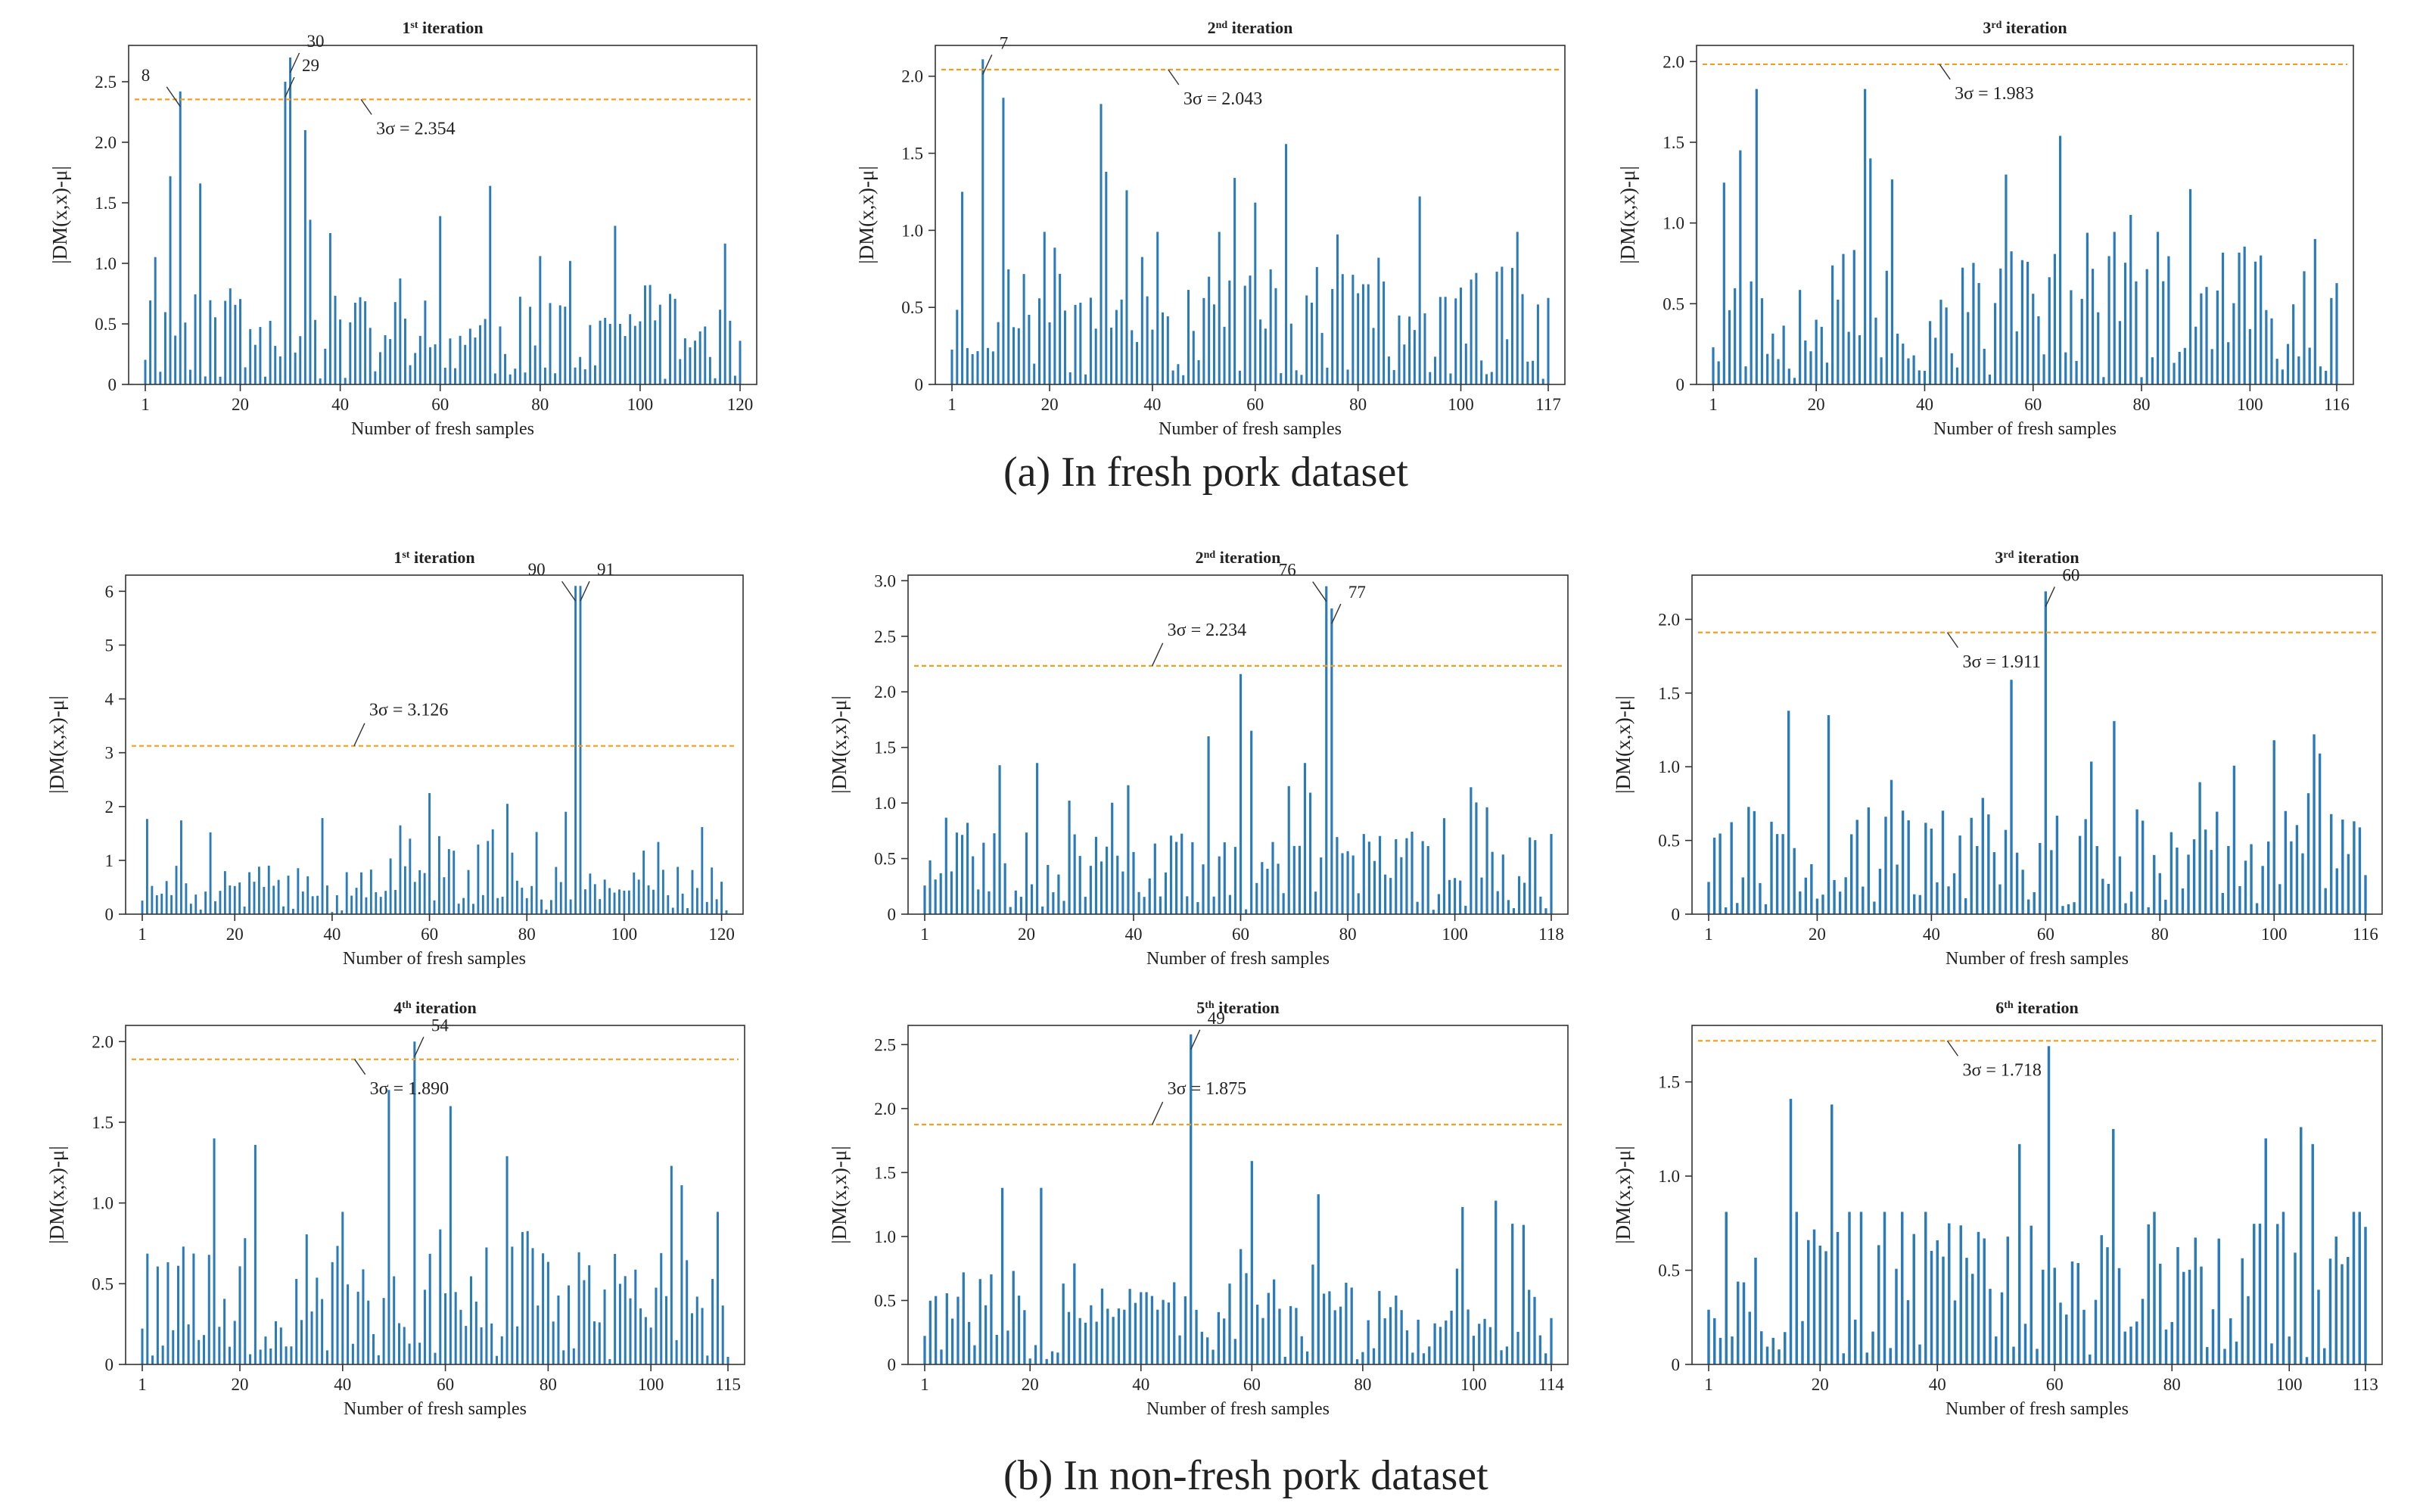  Describe the element at coordinates (1238, 959) in the screenshot. I see `x-axis-label: Number of fresh samples` at that location.